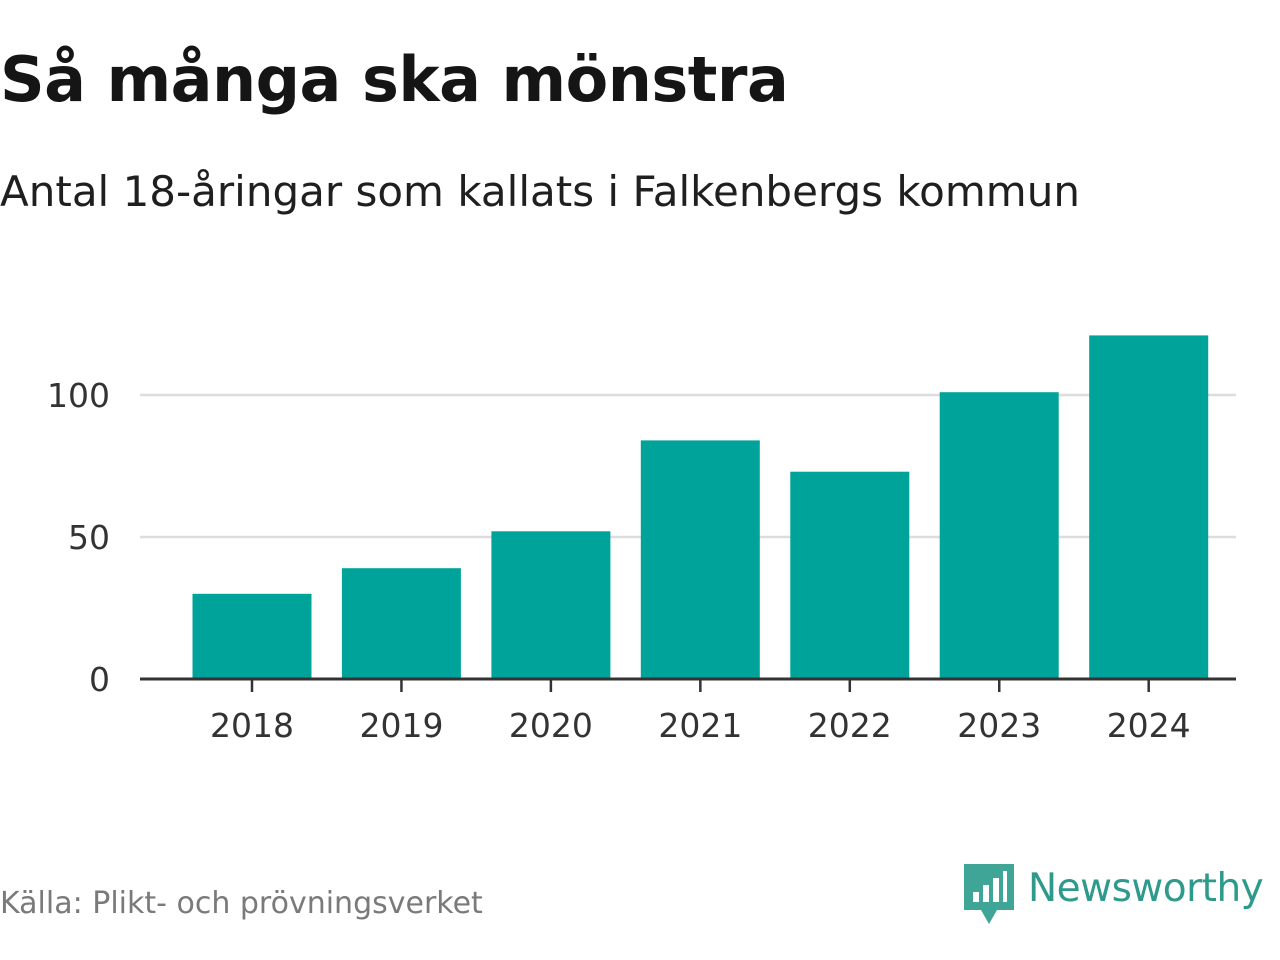  I want to click on bar-2024, so click(1149, 507).